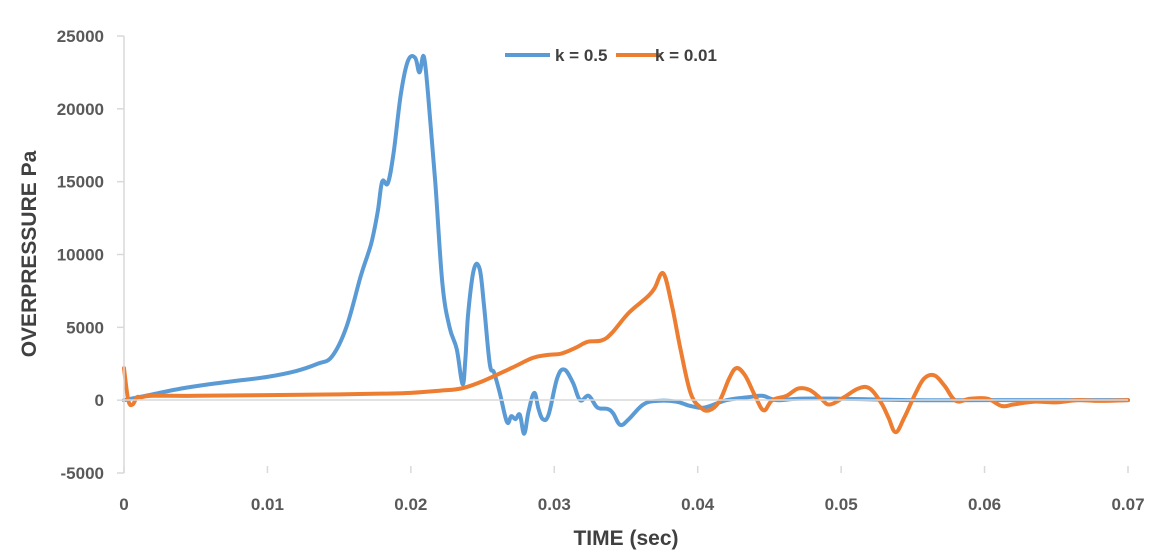 This screenshot has width=1154, height=556. I want to click on x-tick-labels: 0 0.01 0.02 0.03 0.04 0.05 0.06 0.07, so click(631, 504).